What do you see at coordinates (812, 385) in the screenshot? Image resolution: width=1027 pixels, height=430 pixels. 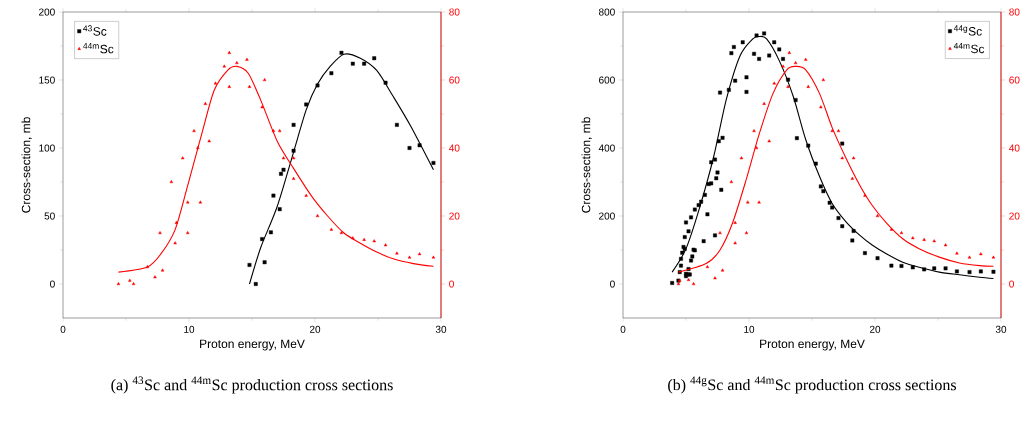 I see `text: (b) $^{44g}$Sc and $^{44m}$Sc production cross sections` at bounding box center [812, 385].